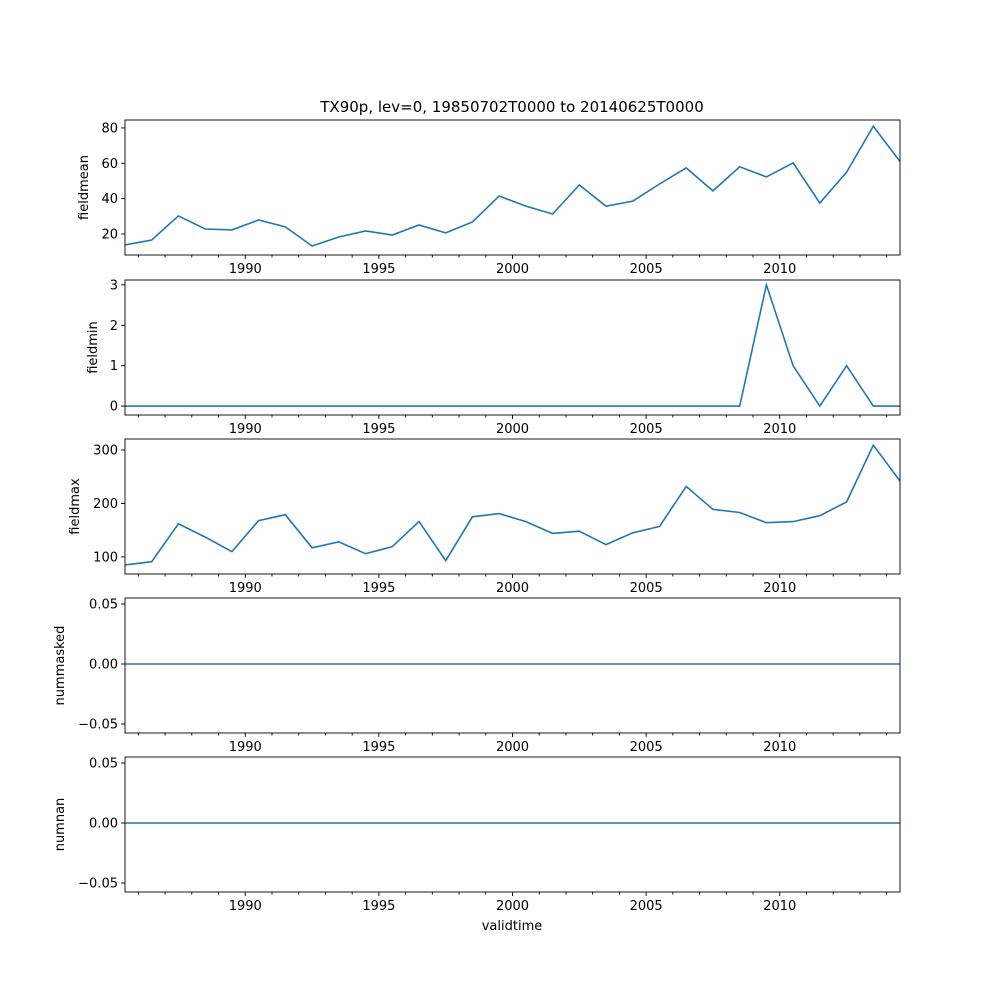 This screenshot has width=1000, height=1005. Describe the element at coordinates (512, 926) in the screenshot. I see `x-axis-label: validtime` at that location.